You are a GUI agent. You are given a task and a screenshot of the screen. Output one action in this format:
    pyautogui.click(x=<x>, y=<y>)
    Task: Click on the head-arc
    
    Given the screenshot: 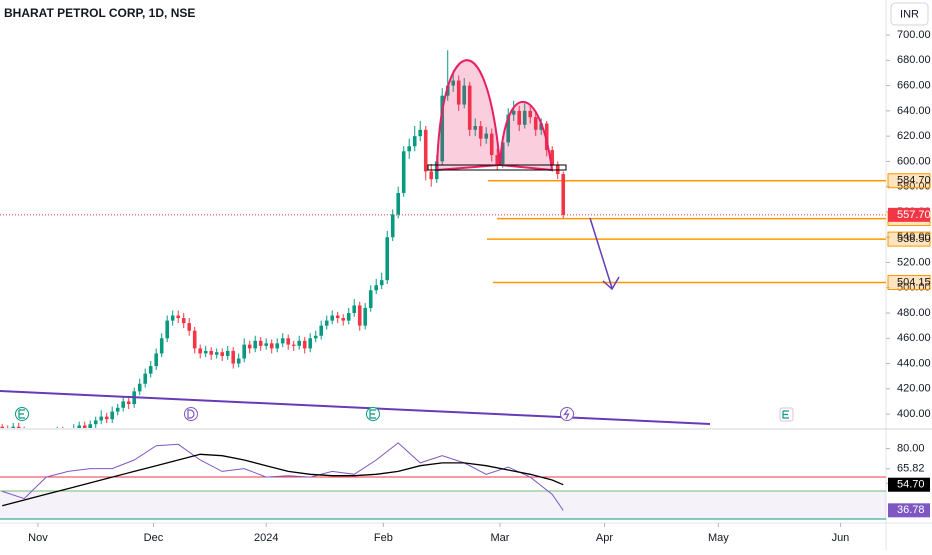 What is the action you would take?
    pyautogui.click(x=468, y=115)
    